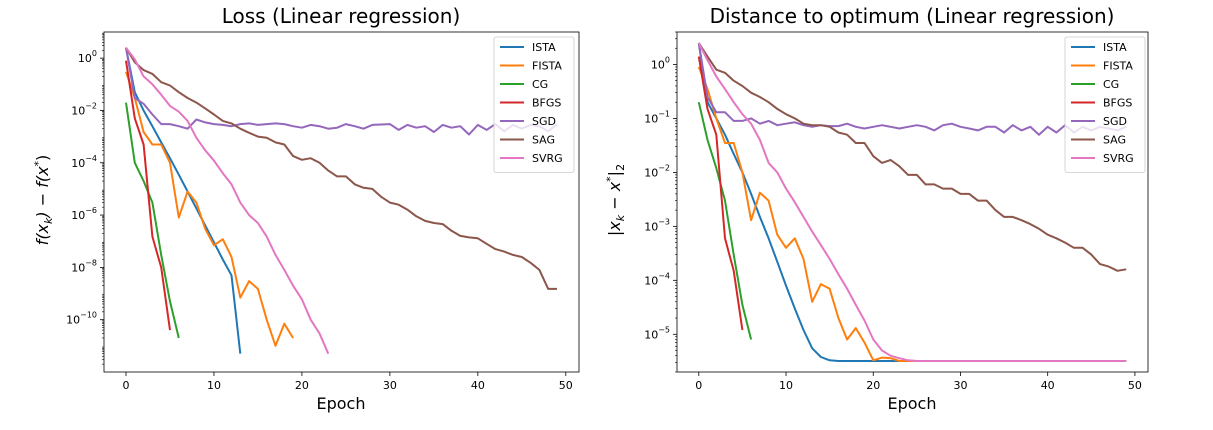  I want to click on chart-title: Distance to optimum (Linear regression), so click(912, 16).